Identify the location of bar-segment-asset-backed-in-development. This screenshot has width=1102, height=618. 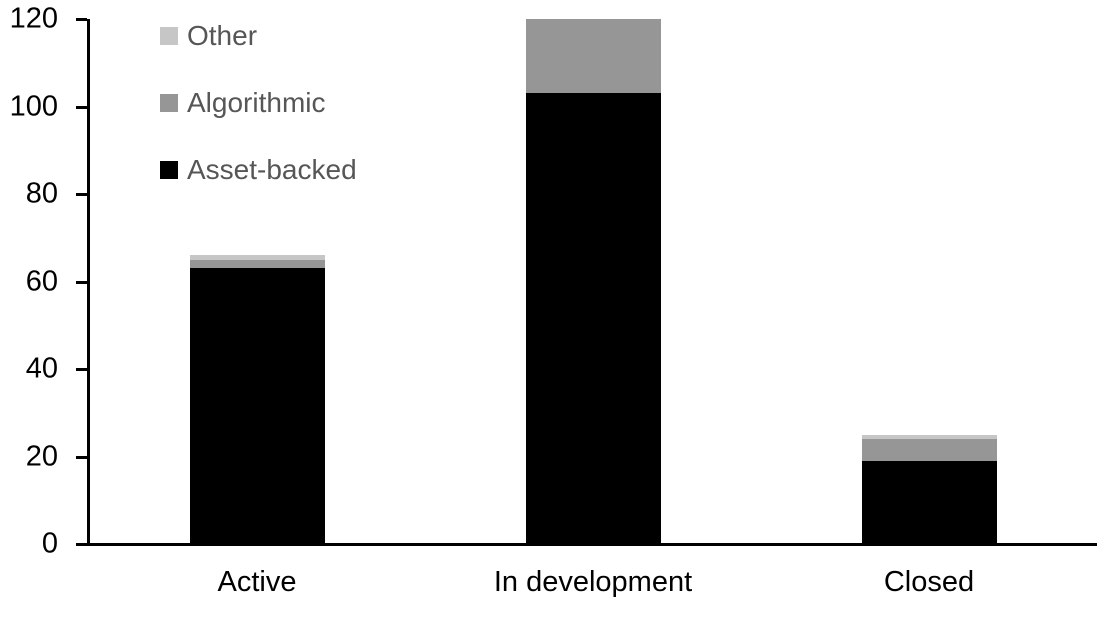
(593, 318).